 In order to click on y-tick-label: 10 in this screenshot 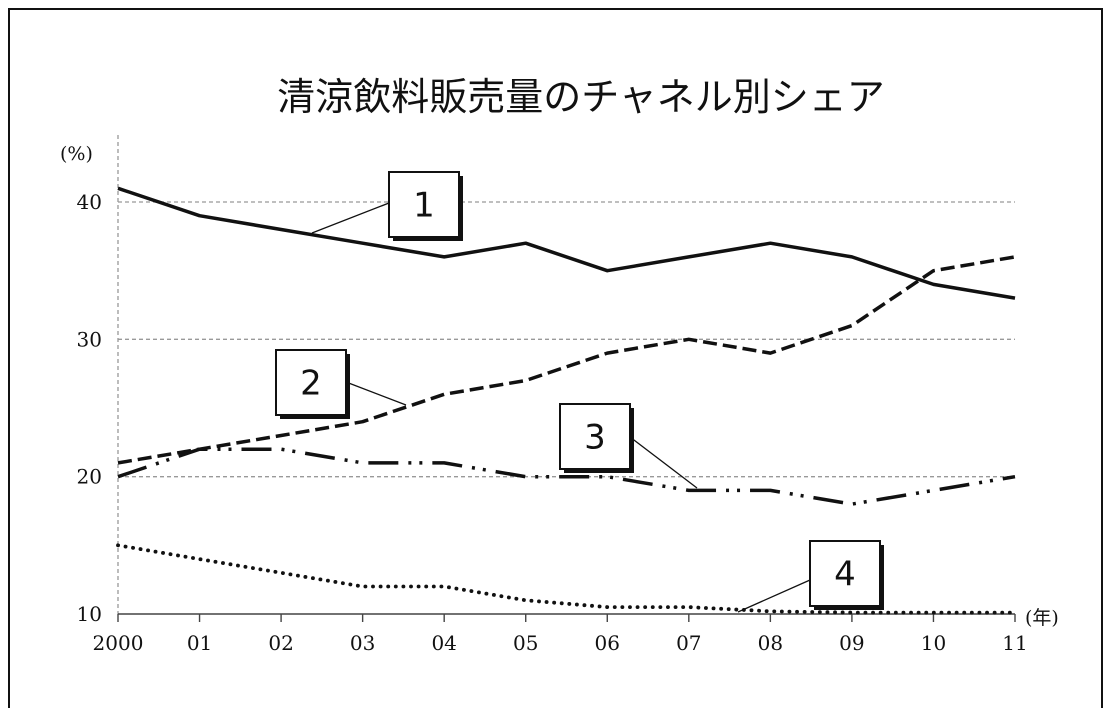, I will do `click(89, 614)`.